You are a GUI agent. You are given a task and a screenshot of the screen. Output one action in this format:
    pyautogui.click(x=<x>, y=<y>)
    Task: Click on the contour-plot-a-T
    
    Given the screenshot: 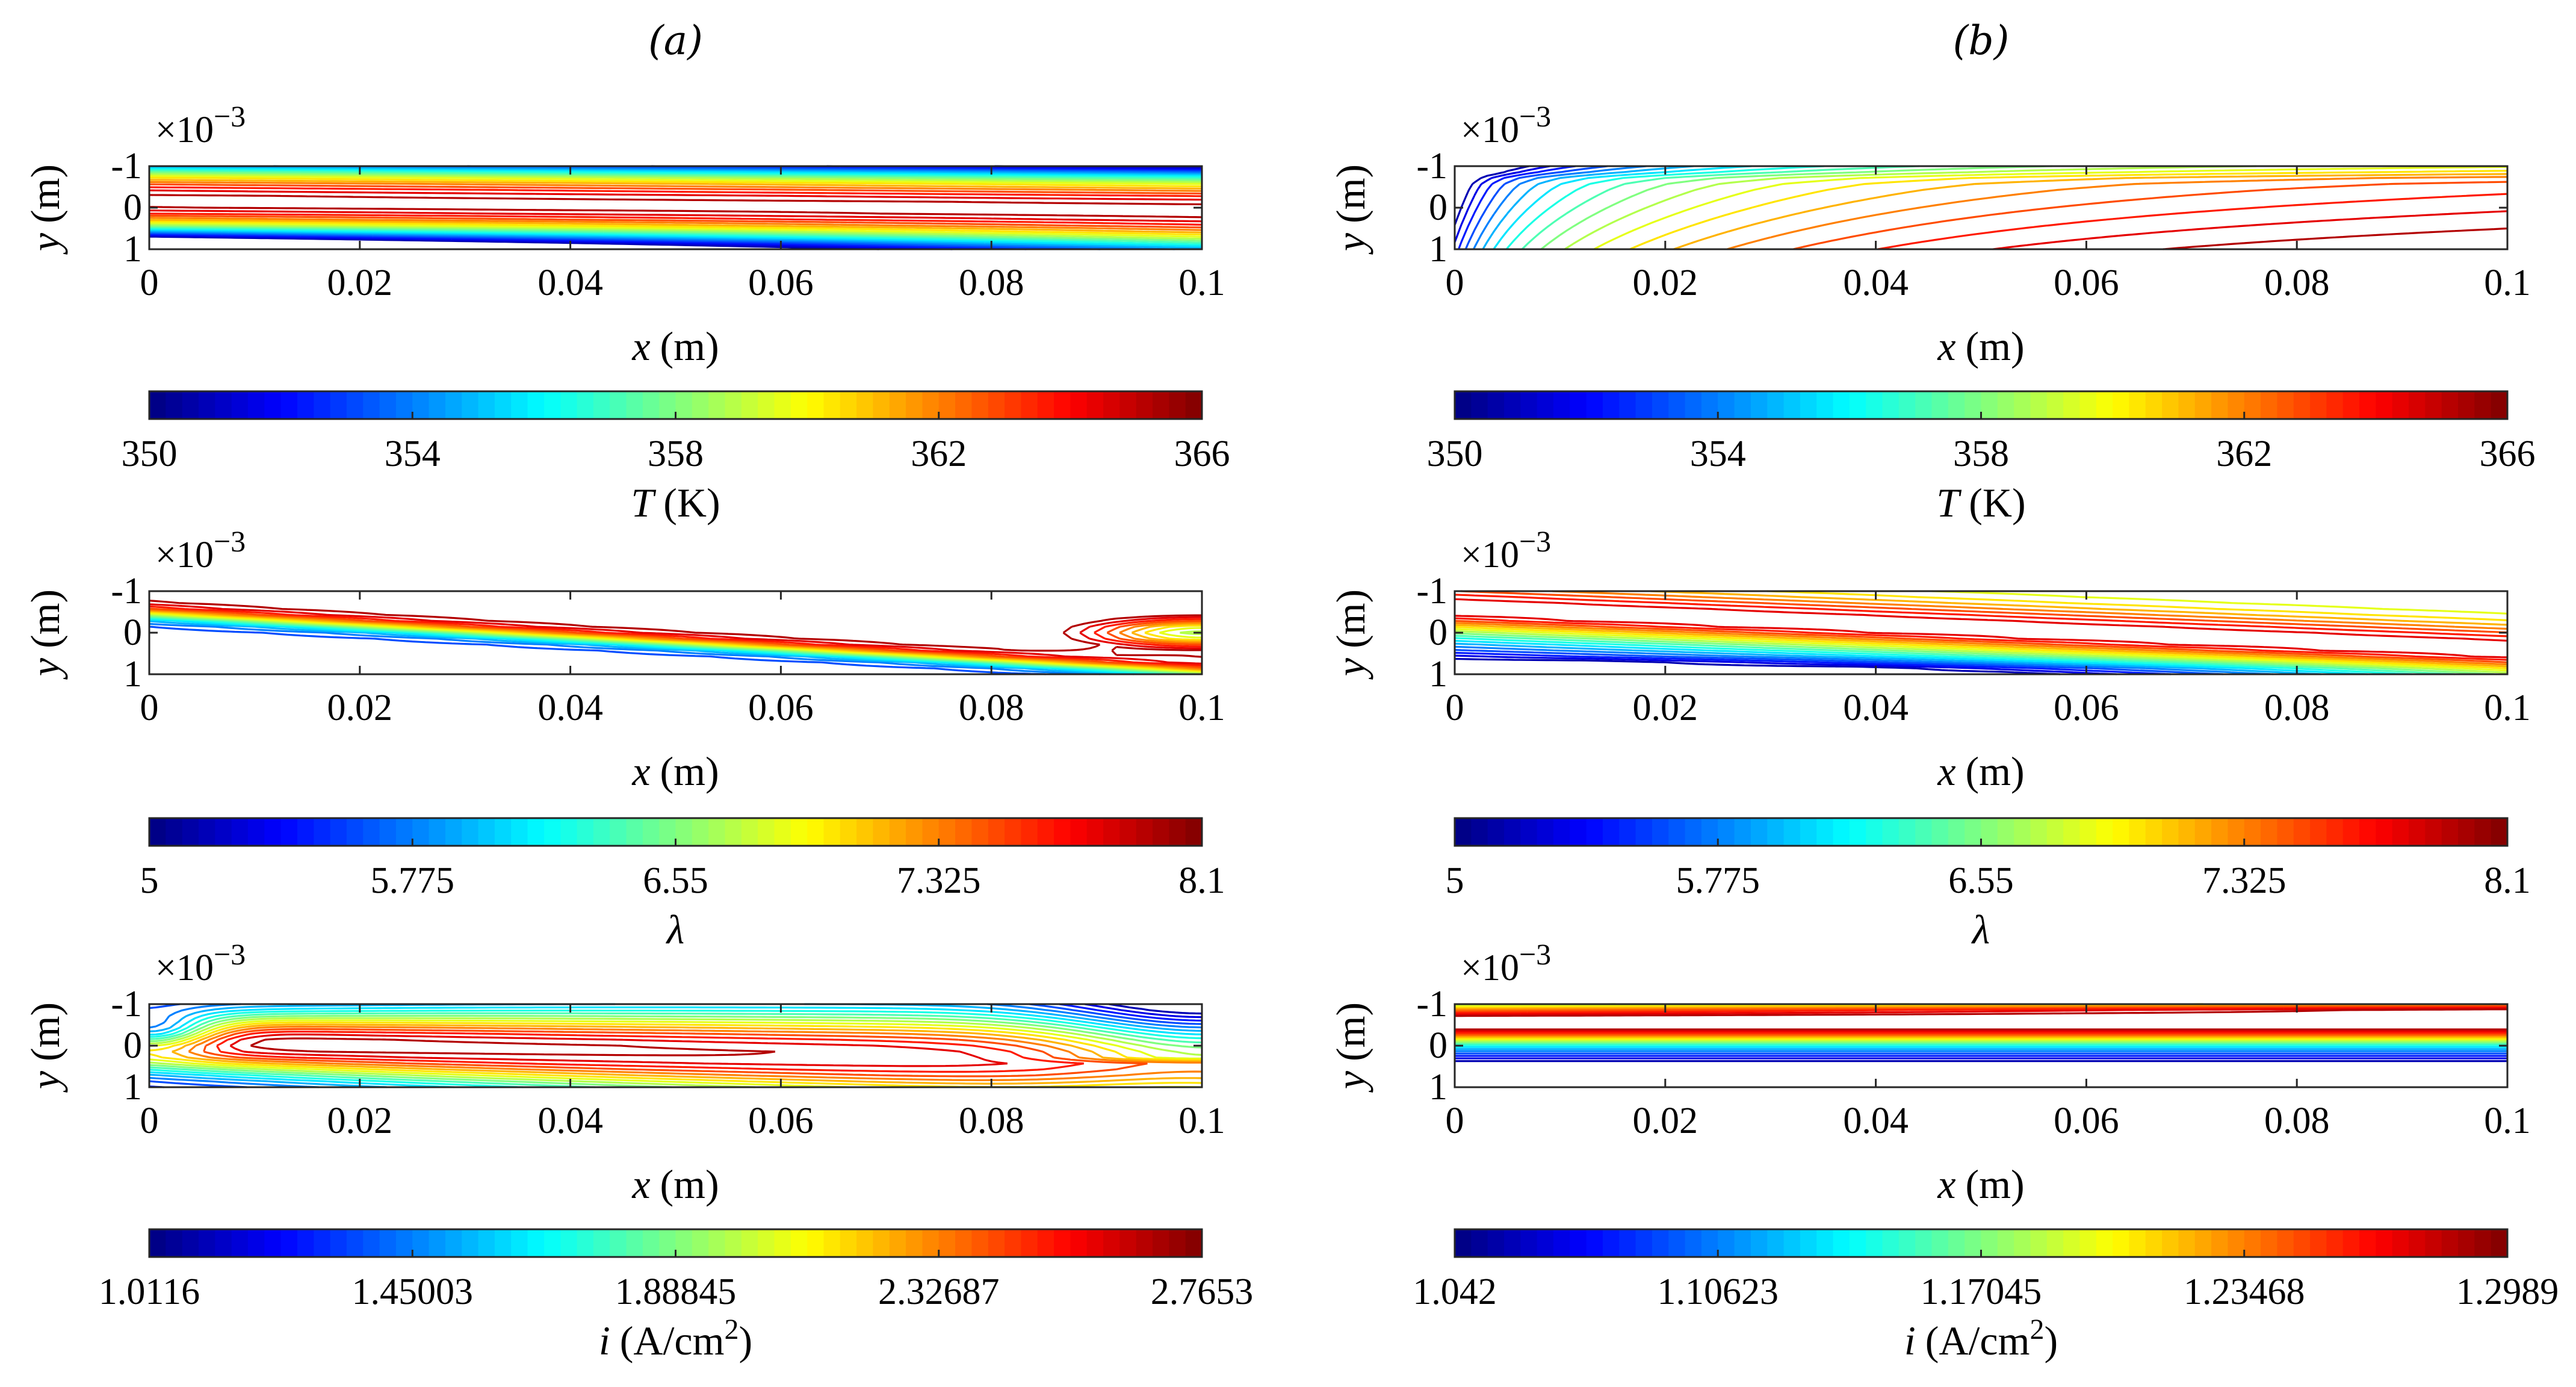 What is the action you would take?
    pyautogui.click(x=676, y=207)
    